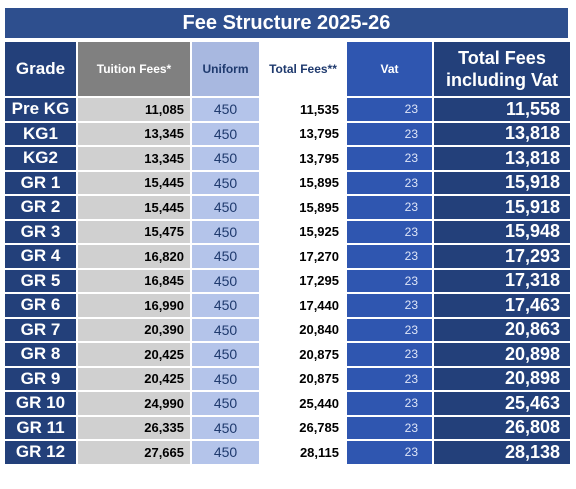 The image size is (576, 489). What do you see at coordinates (40, 354) in the screenshot?
I see `cell-grade: GR 8` at bounding box center [40, 354].